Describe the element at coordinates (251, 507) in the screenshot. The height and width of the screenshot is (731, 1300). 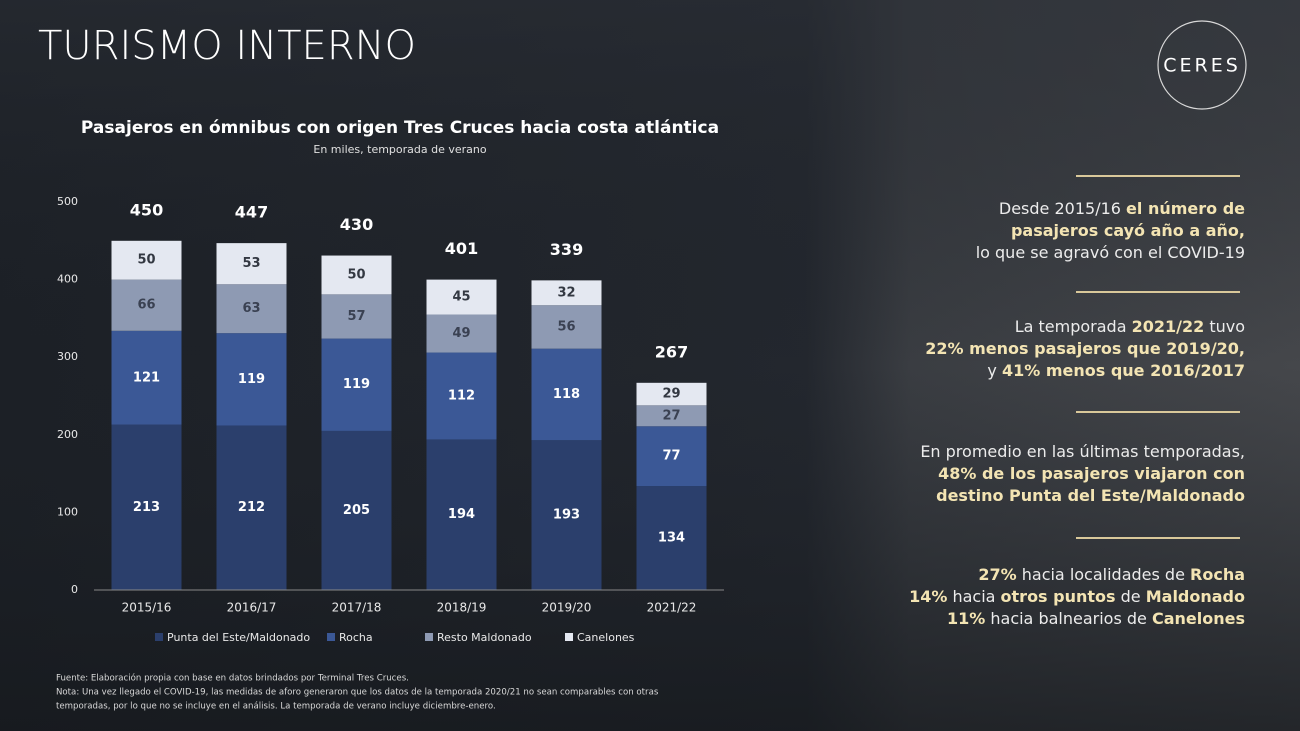
I see `data-label: 212` at that location.